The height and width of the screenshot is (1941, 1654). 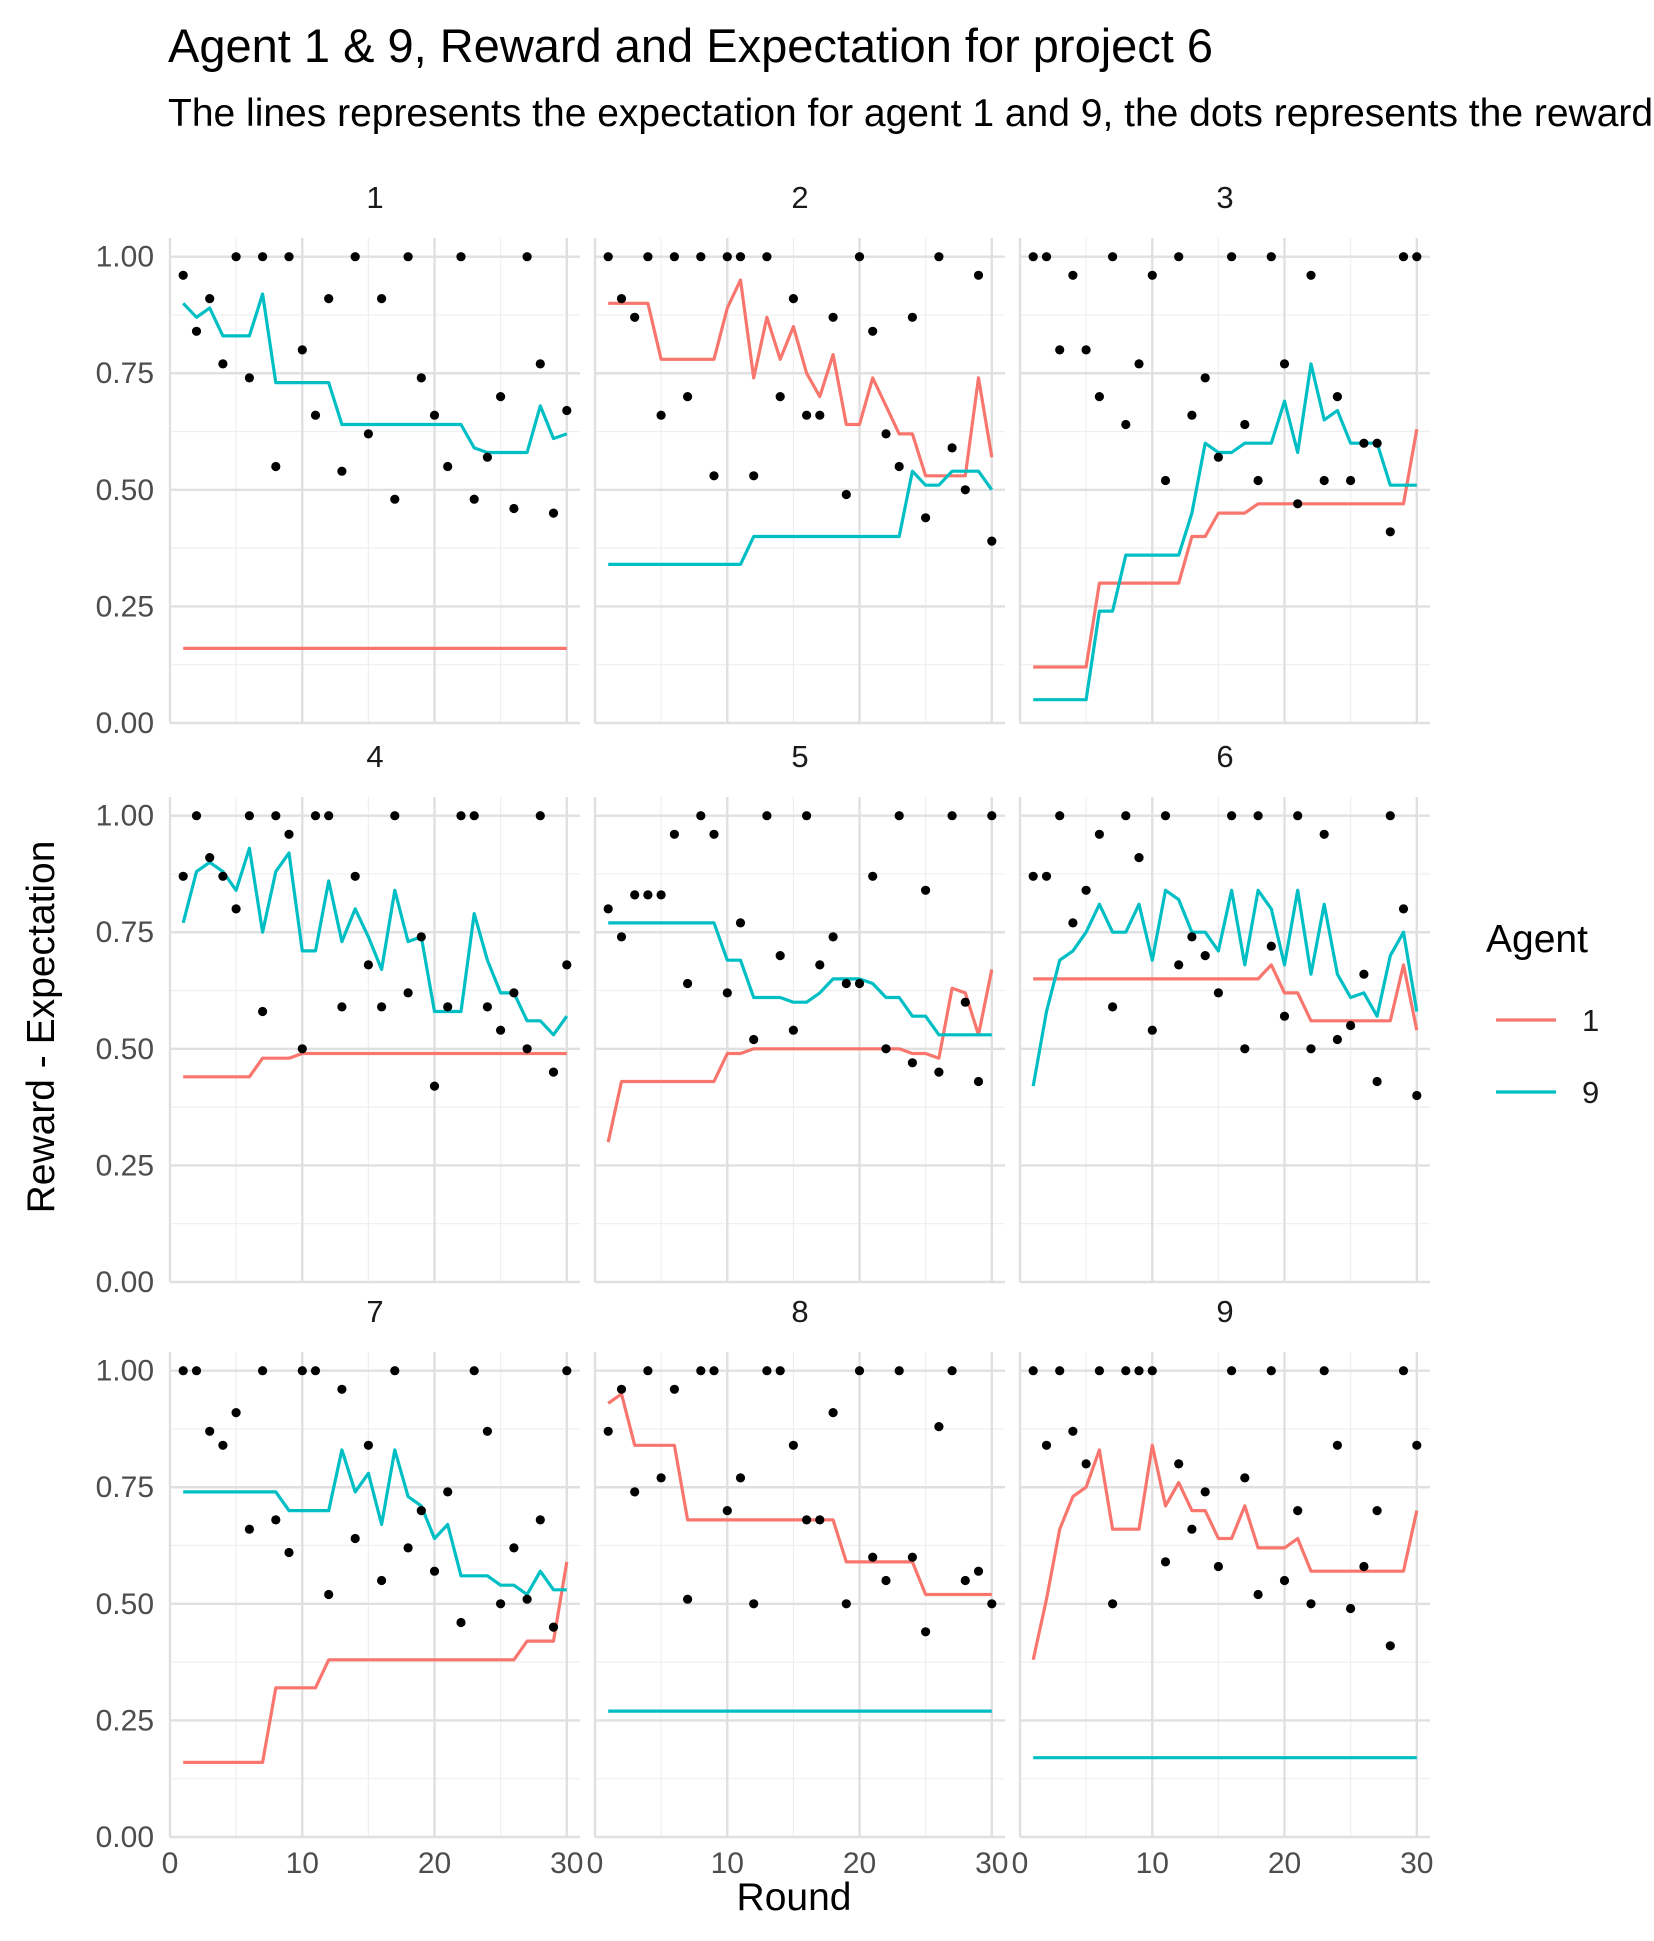 I want to click on x-tick-label: 20, so click(x=434, y=1863).